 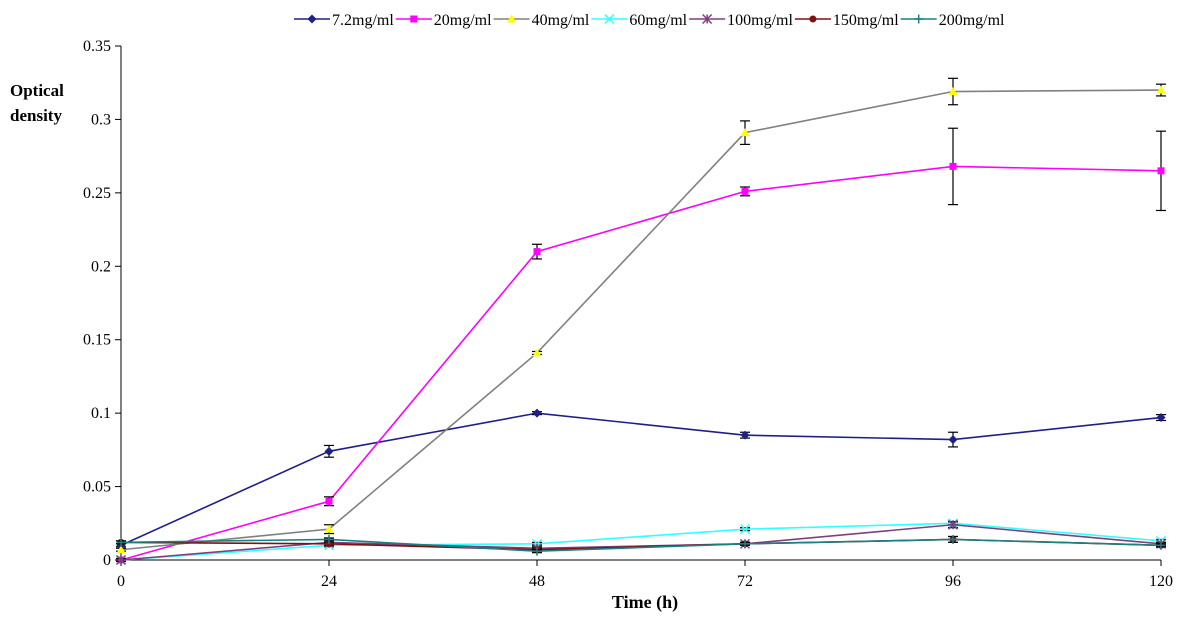 I want to click on y-tick-label: 0.1, so click(x=101, y=413).